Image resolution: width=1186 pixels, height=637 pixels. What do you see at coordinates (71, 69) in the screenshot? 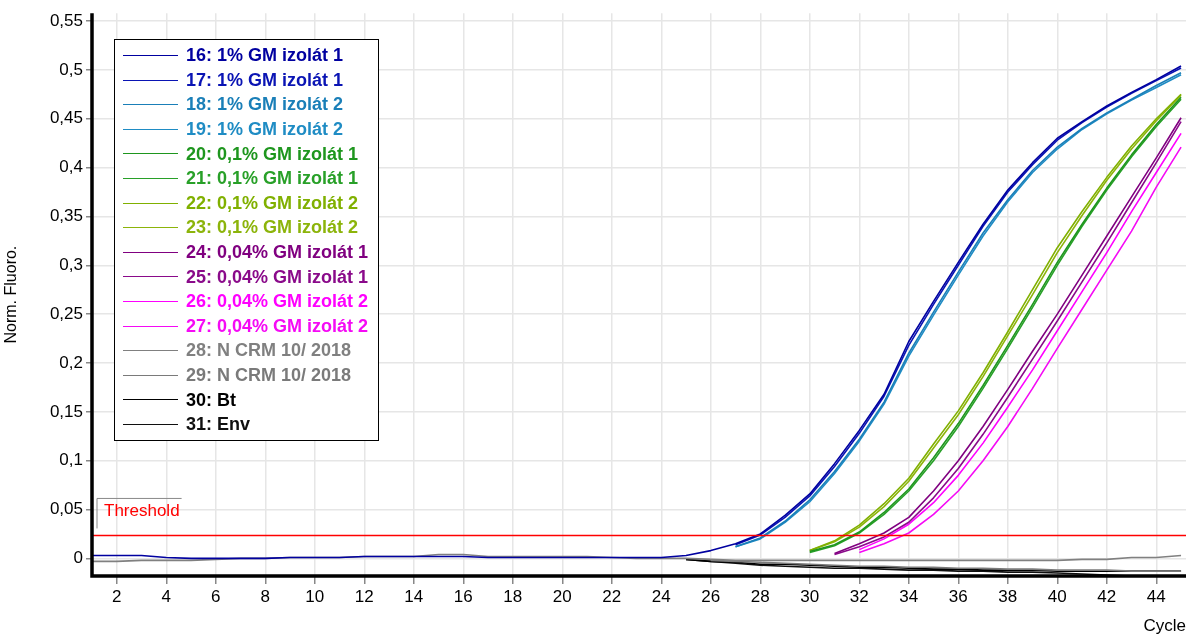
I see `y-tick-label: 0,5` at bounding box center [71, 69].